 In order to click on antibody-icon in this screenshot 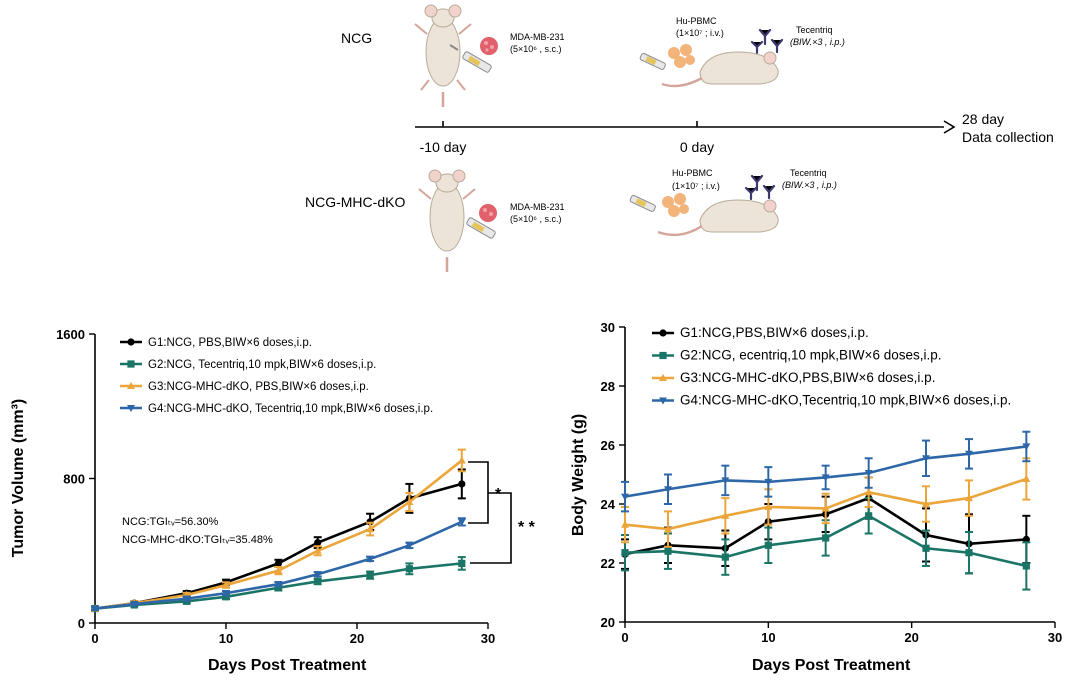, I will do `click(767, 41)`.